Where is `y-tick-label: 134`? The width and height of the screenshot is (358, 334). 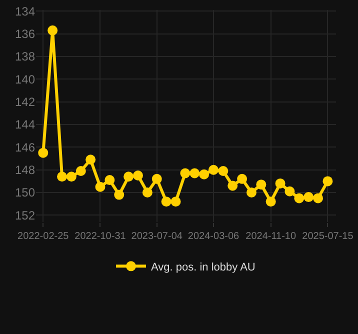 y-tick-label: 134 is located at coordinates (25, 11).